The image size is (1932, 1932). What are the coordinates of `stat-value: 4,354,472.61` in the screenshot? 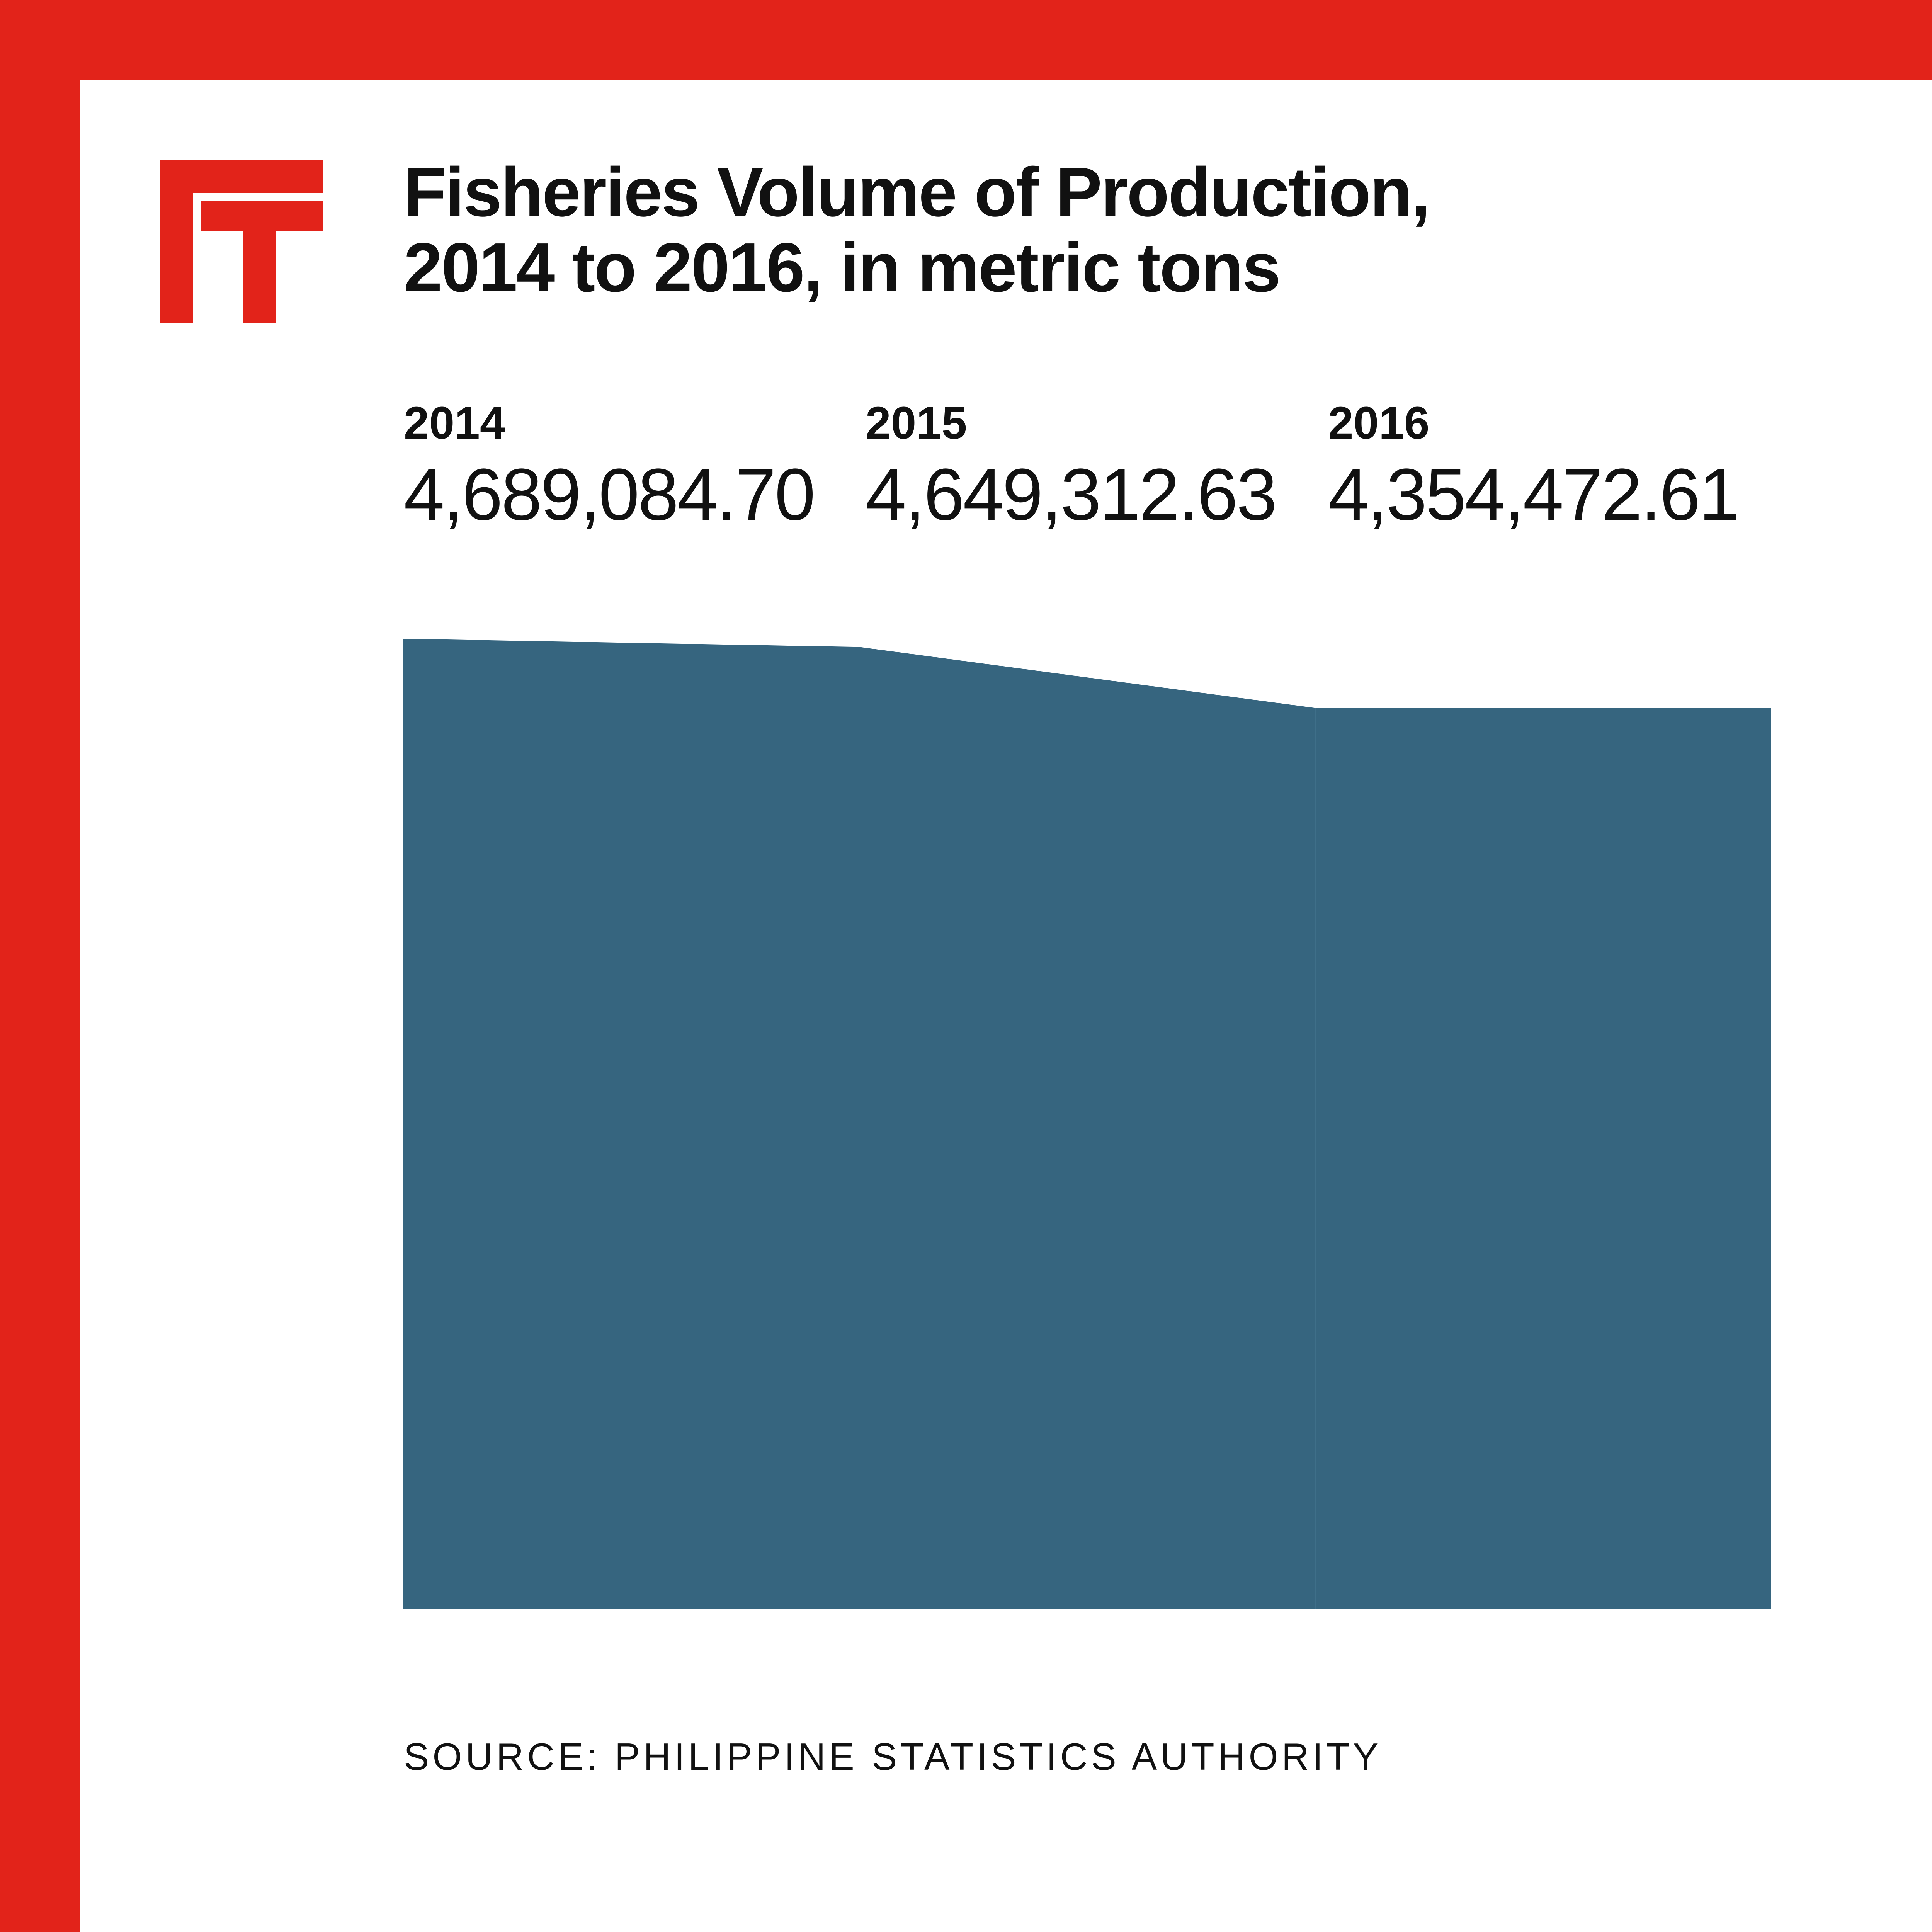 It's located at (1534, 495).